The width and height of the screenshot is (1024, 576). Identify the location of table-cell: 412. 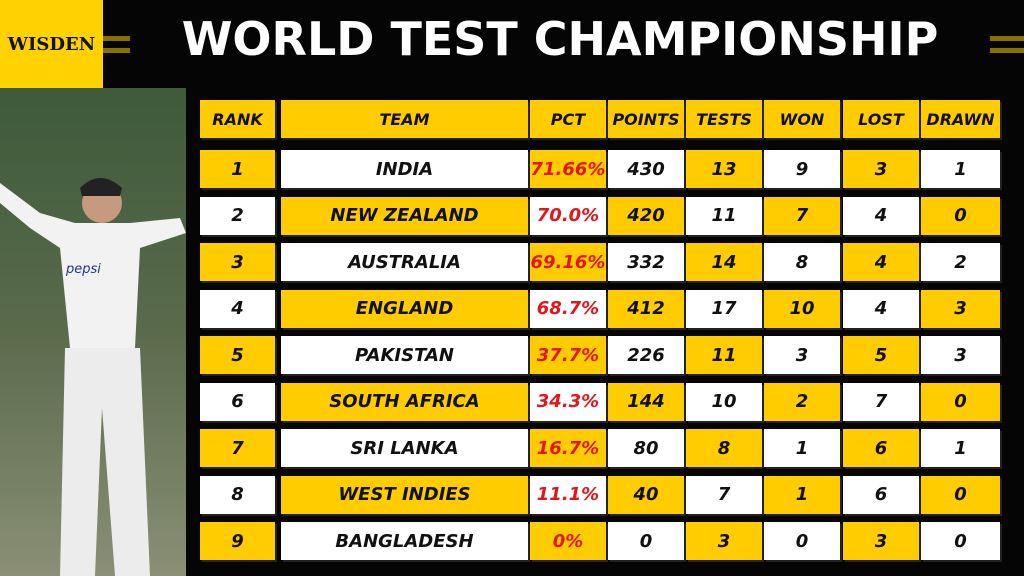
(646, 308).